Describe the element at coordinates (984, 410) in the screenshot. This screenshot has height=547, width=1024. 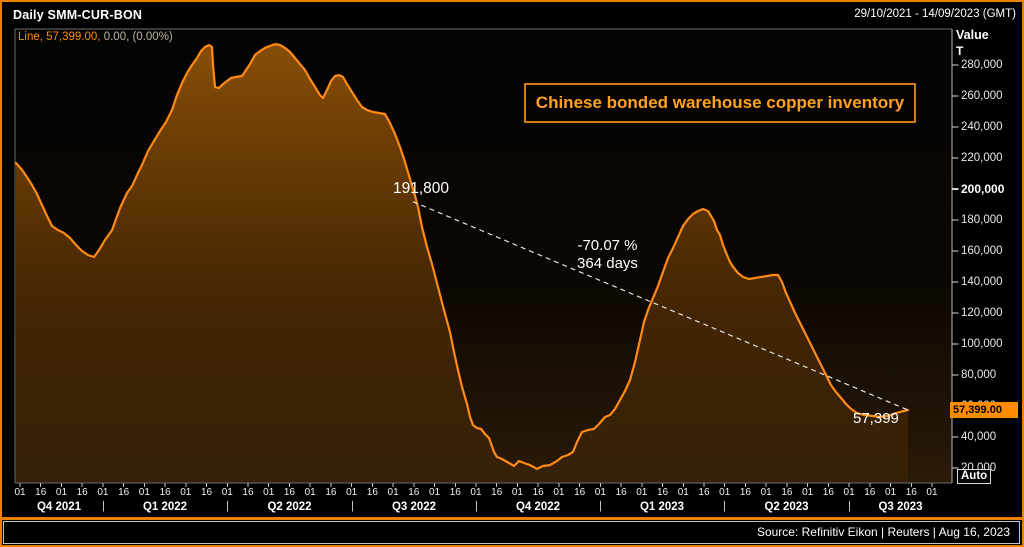
I see `last-value-badge: 57,399.00` at that location.